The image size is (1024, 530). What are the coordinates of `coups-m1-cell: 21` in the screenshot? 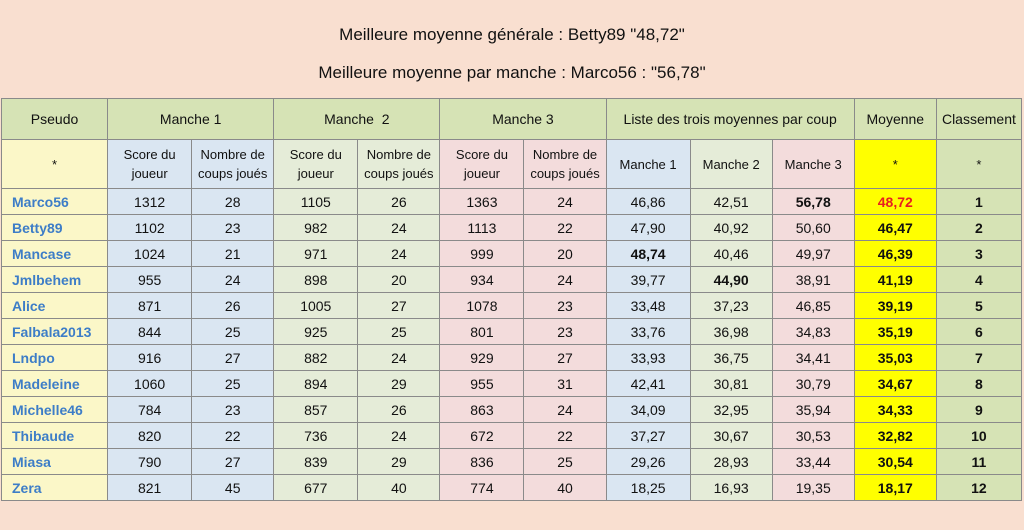 It's located at (233, 253).